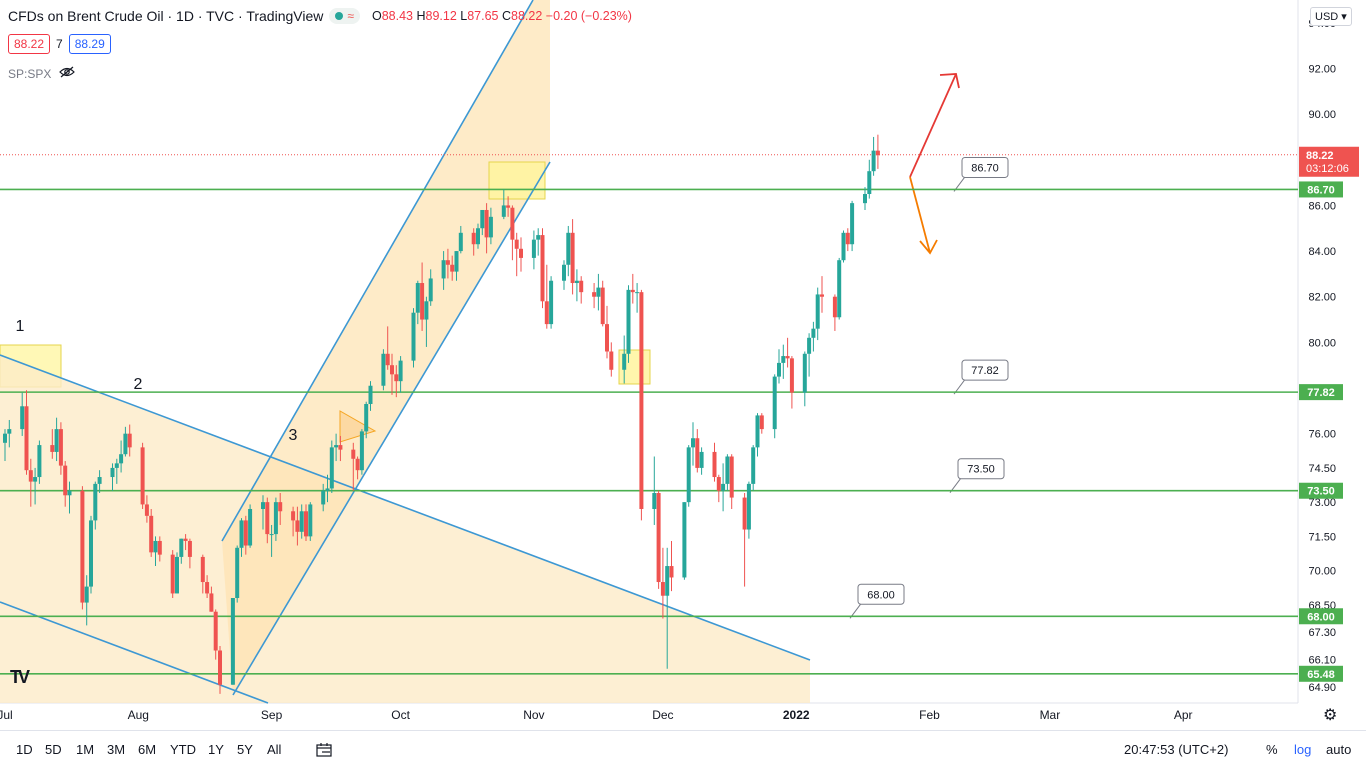 Image resolution: width=1366 pixels, height=769 pixels. I want to click on percent-toggle: %, so click(1272, 749).